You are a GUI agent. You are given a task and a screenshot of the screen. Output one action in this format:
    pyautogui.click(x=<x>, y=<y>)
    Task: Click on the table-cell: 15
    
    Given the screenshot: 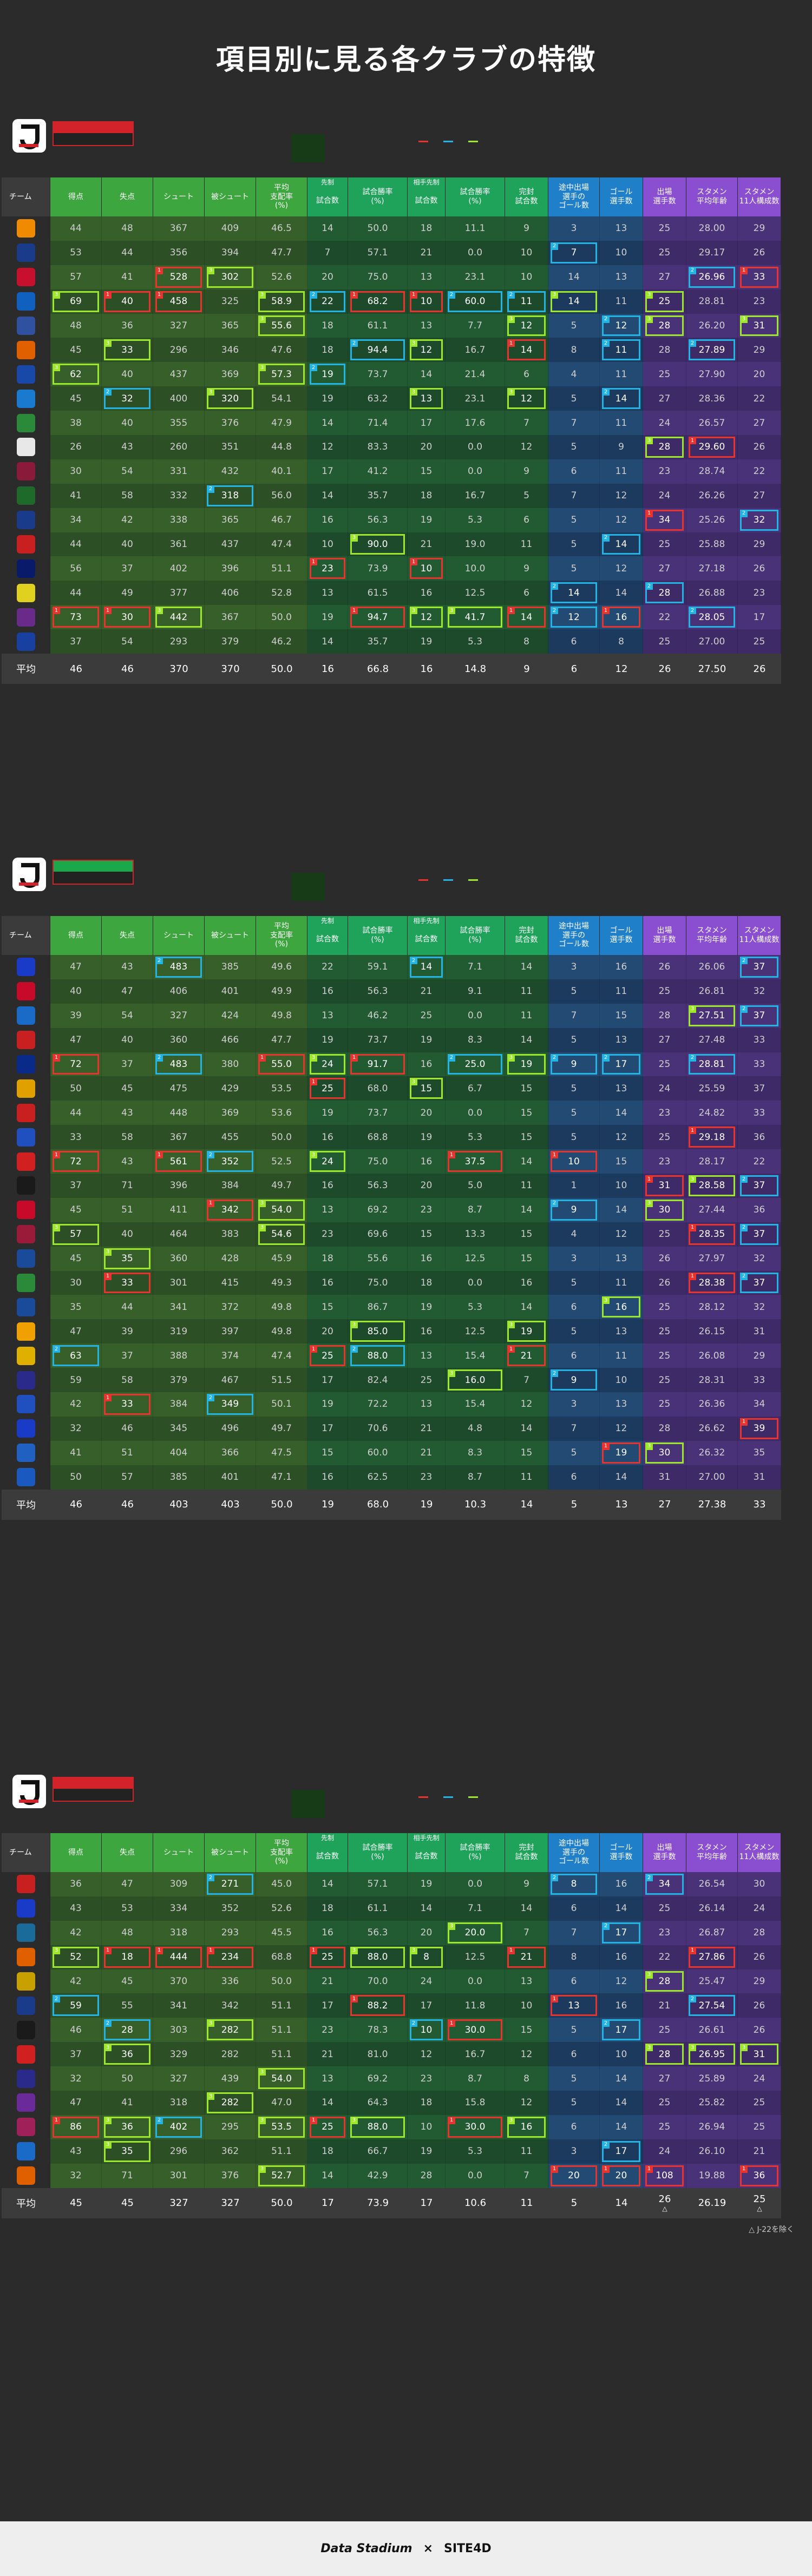 What is the action you would take?
    pyautogui.click(x=621, y=1015)
    